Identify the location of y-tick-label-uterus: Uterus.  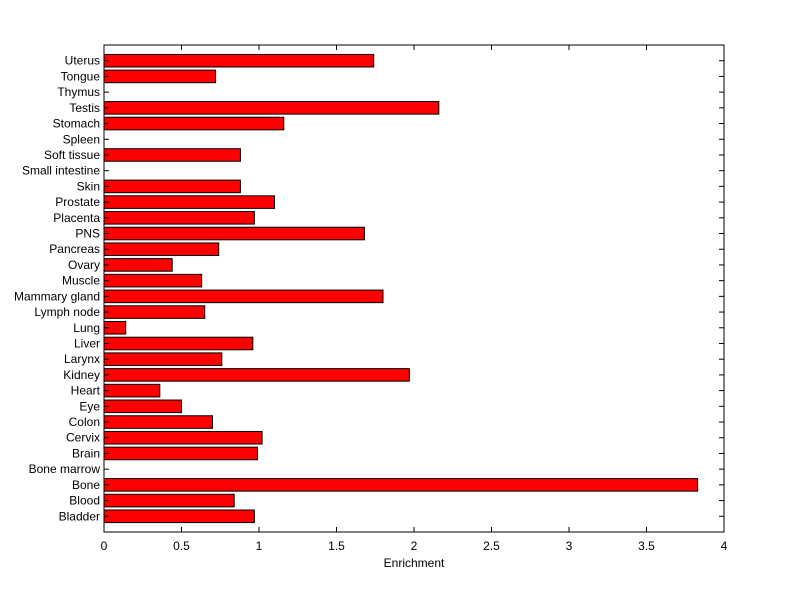
(82, 61).